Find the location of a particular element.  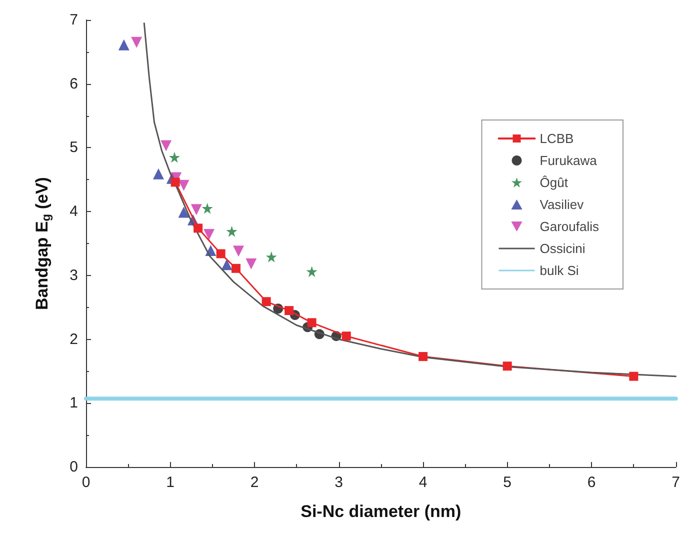

legend-label: Garoufalis is located at coordinates (570, 226).